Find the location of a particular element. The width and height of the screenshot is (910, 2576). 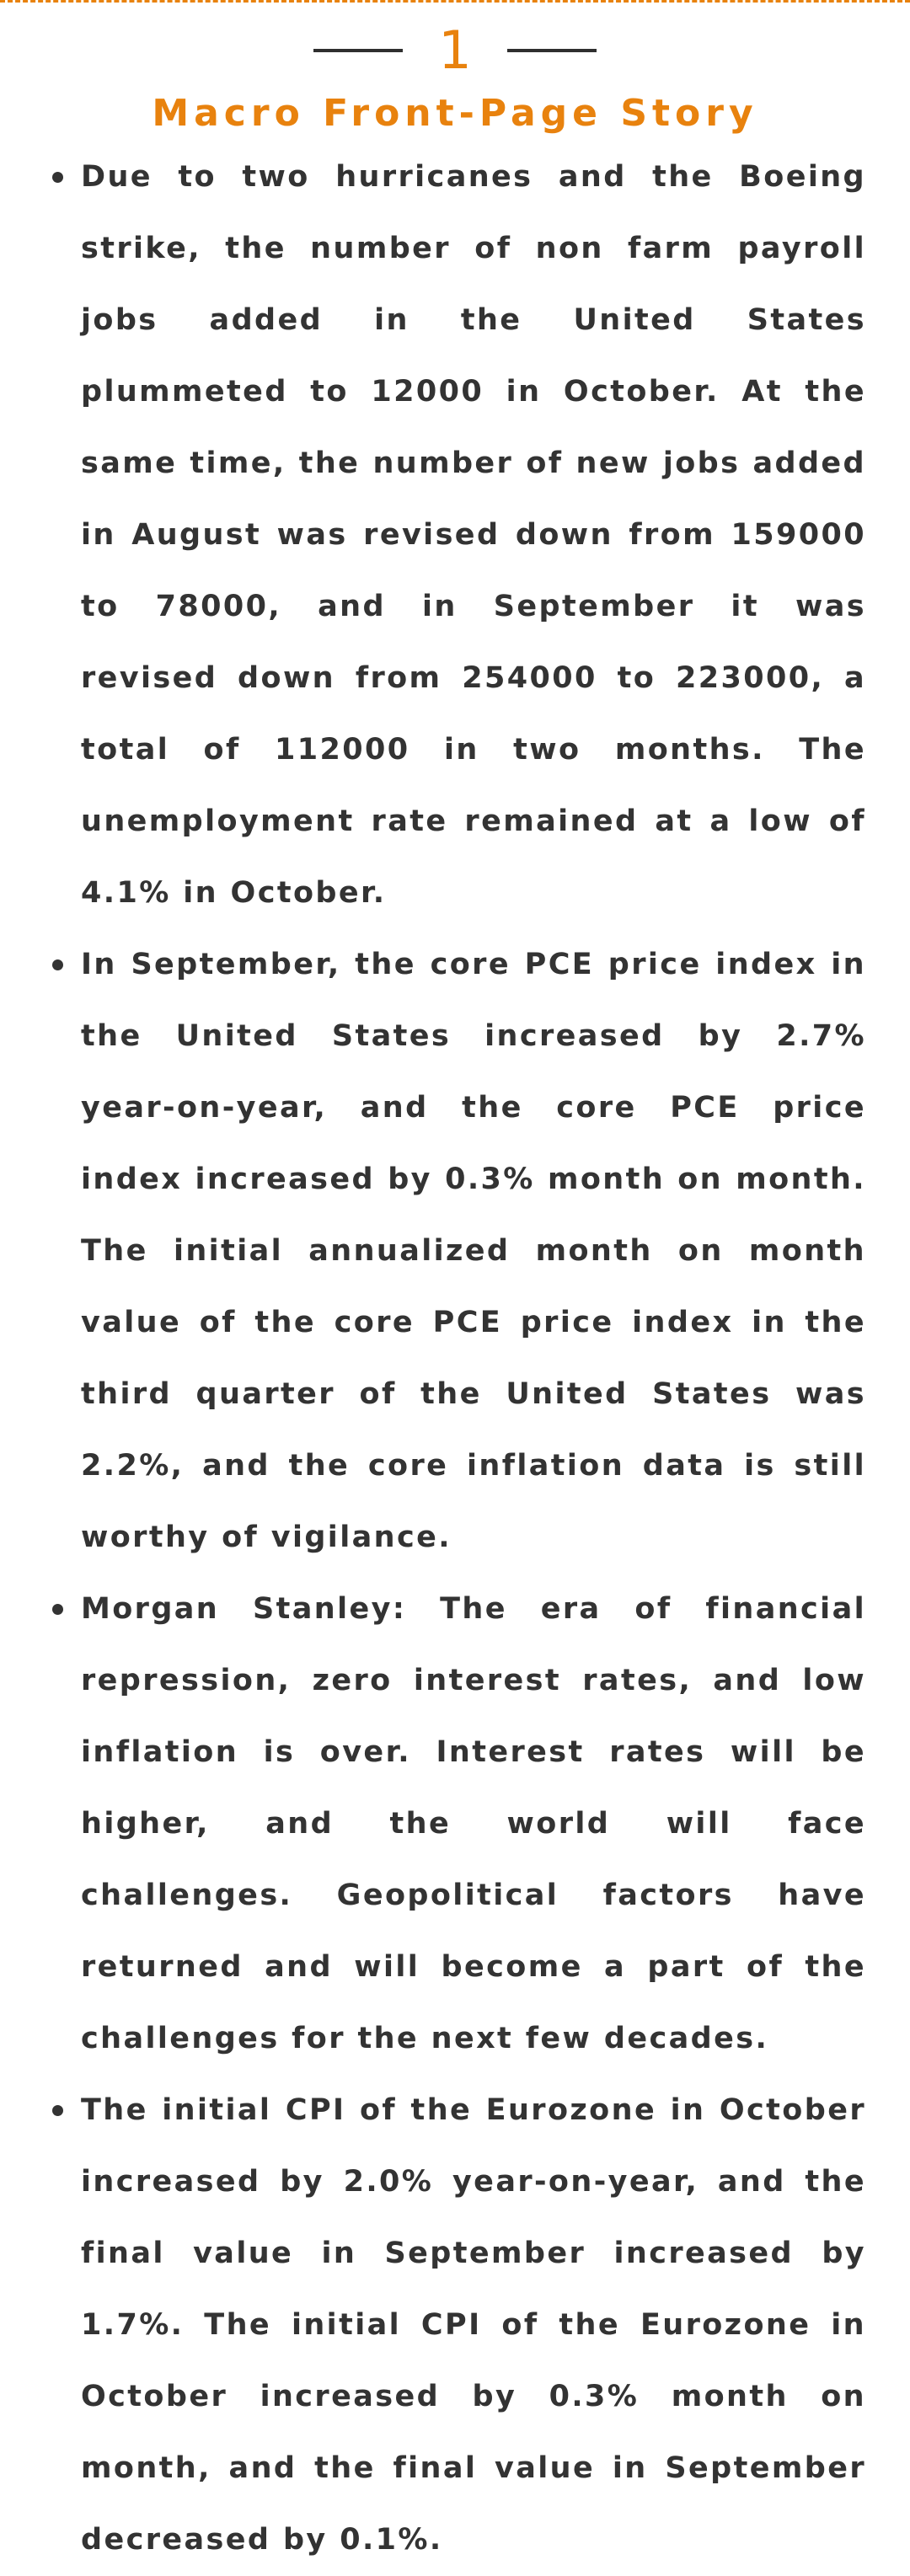

section-number: 1 is located at coordinates (455, 50).